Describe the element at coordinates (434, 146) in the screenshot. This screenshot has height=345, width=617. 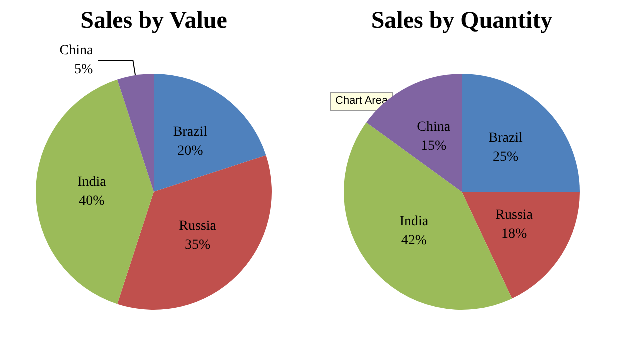
I see `data-label: 15%` at that location.